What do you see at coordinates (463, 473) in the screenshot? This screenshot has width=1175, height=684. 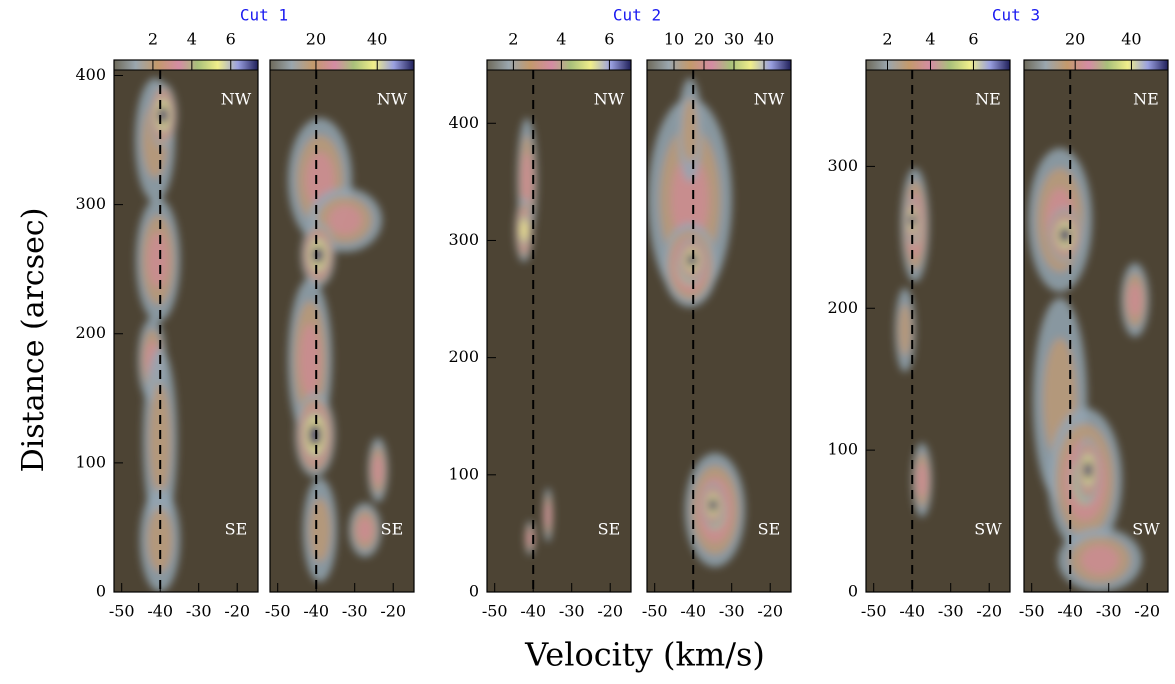 I see `y-tick-label: 100` at bounding box center [463, 473].